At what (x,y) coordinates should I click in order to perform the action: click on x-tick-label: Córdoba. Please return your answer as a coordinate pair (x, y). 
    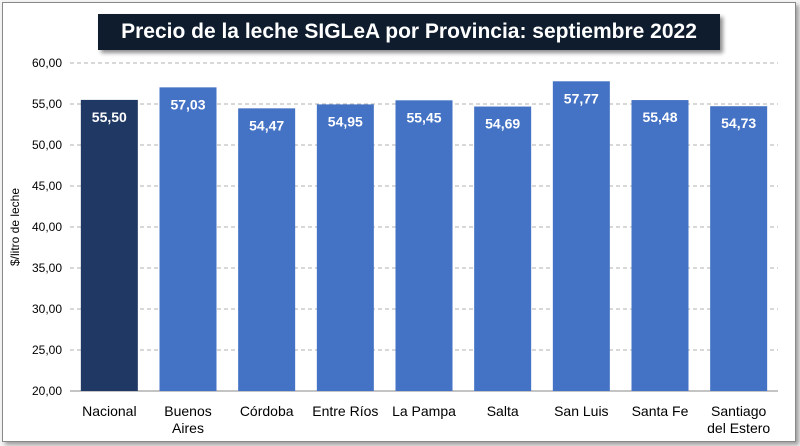
    Looking at the image, I should click on (267, 411).